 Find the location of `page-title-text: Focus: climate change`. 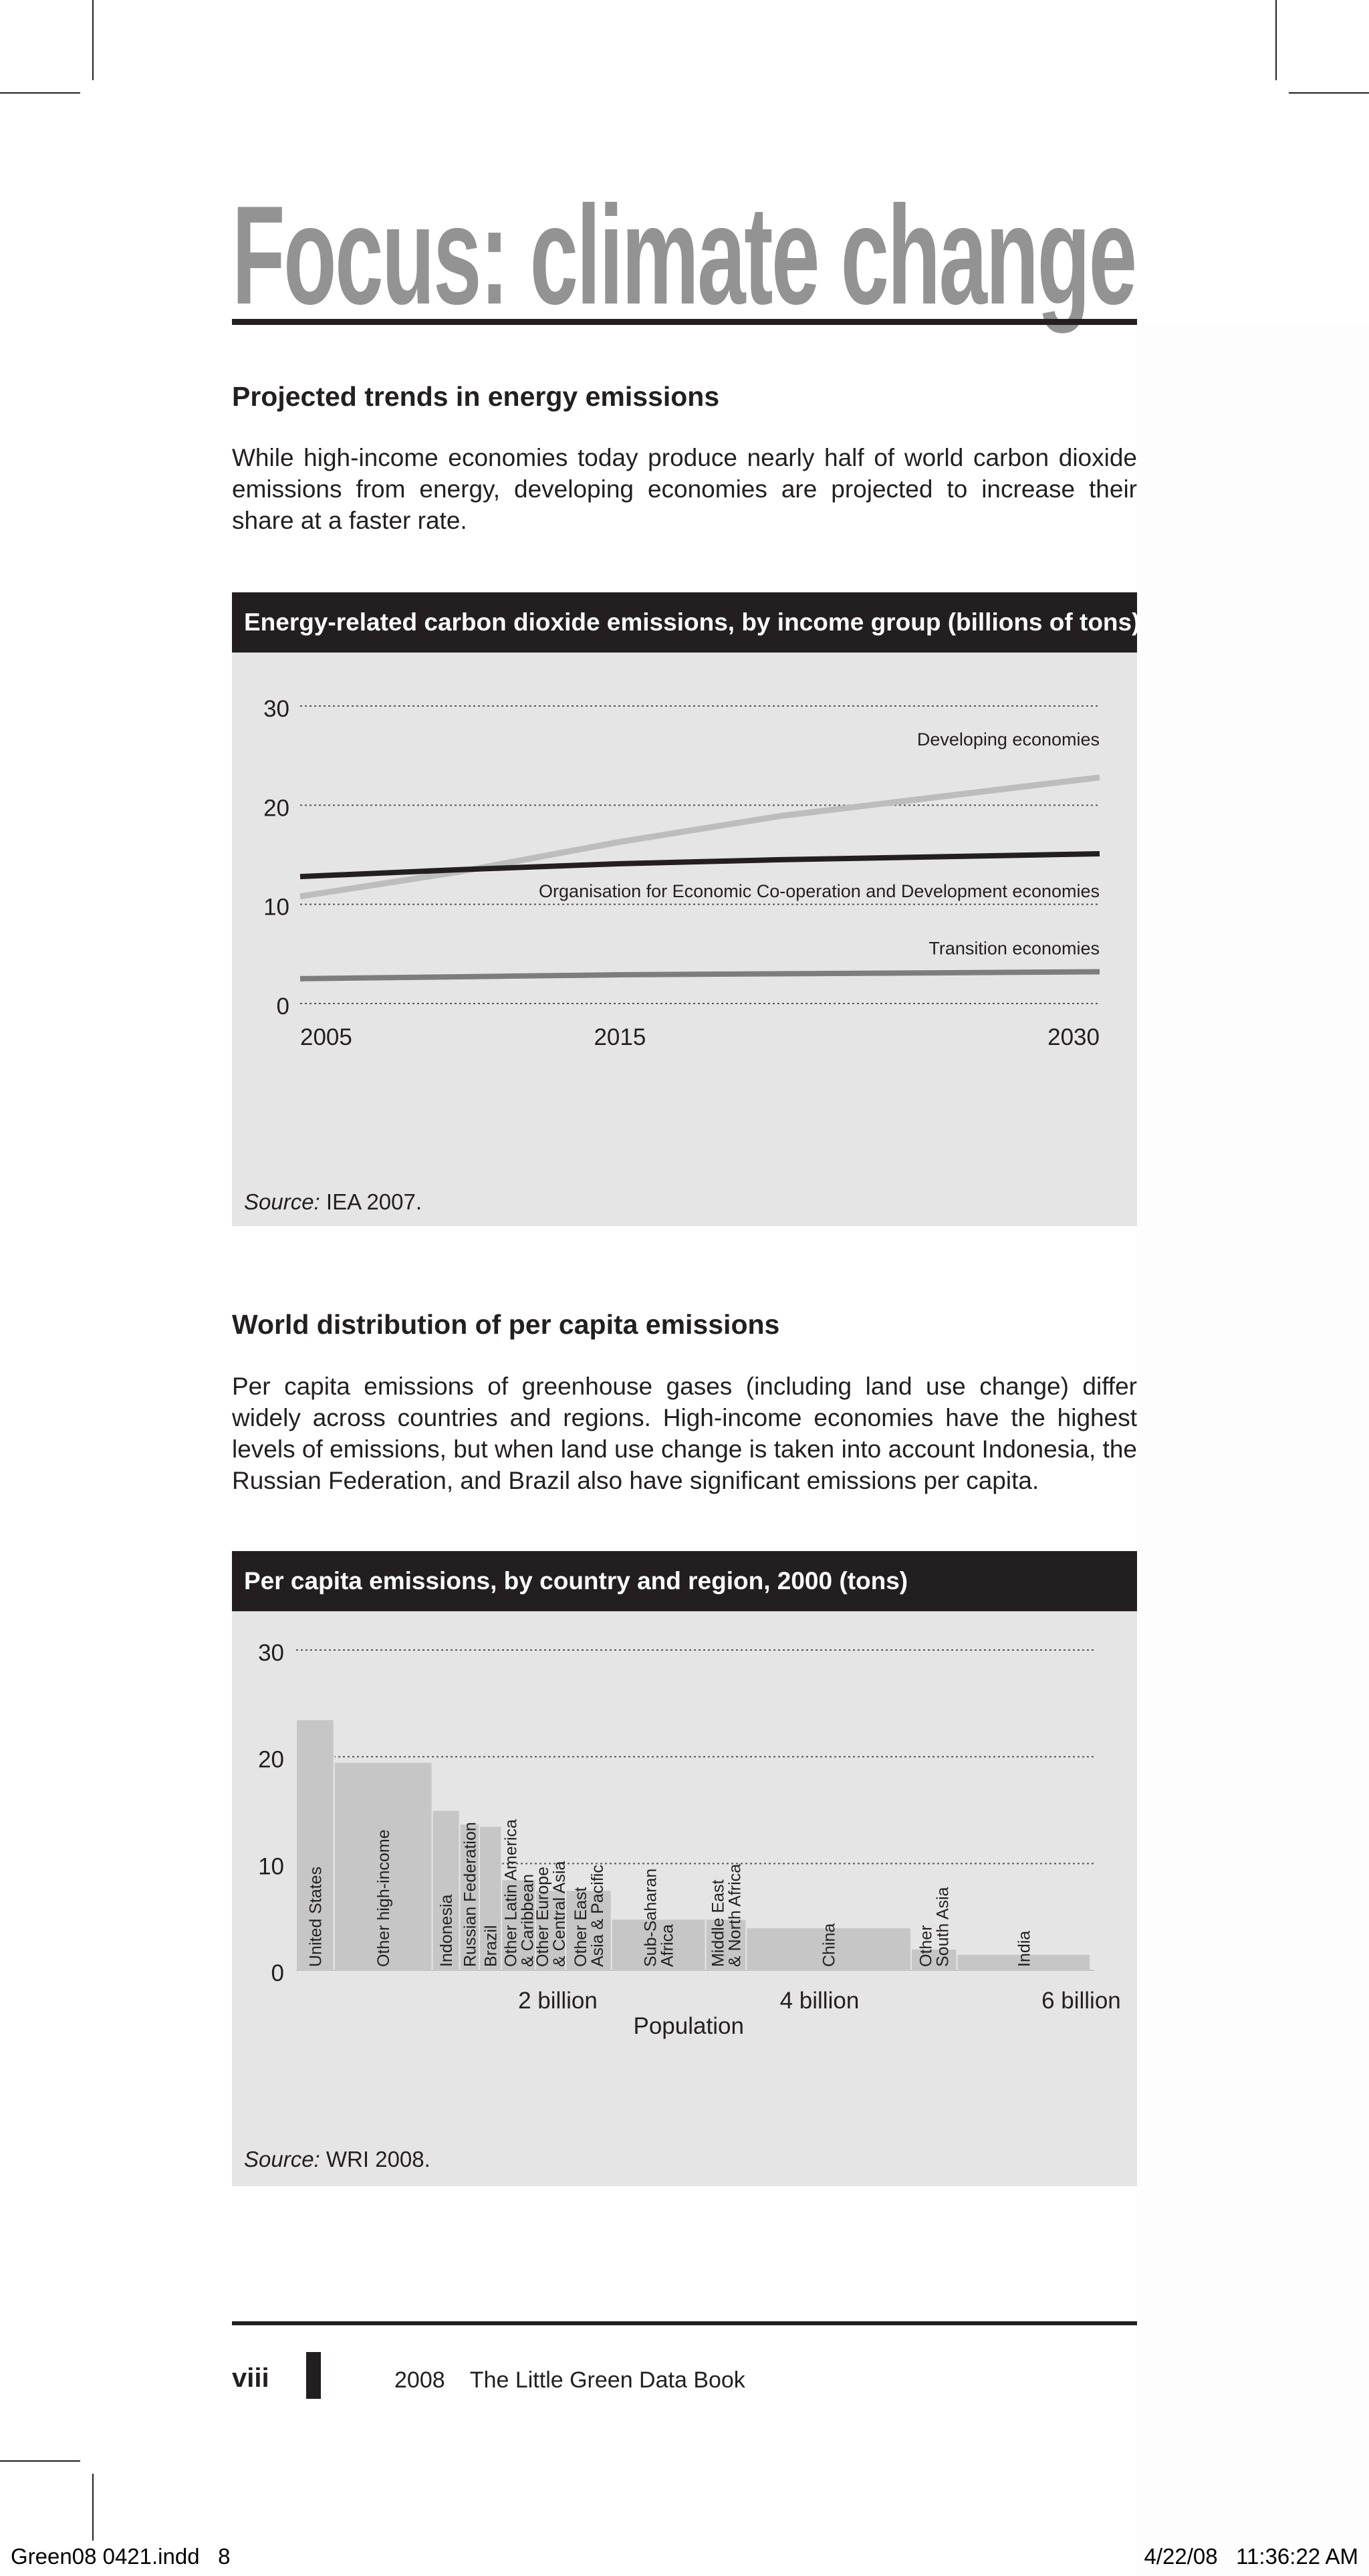

page-title-text: Focus: climate change is located at coordinates (684, 255).